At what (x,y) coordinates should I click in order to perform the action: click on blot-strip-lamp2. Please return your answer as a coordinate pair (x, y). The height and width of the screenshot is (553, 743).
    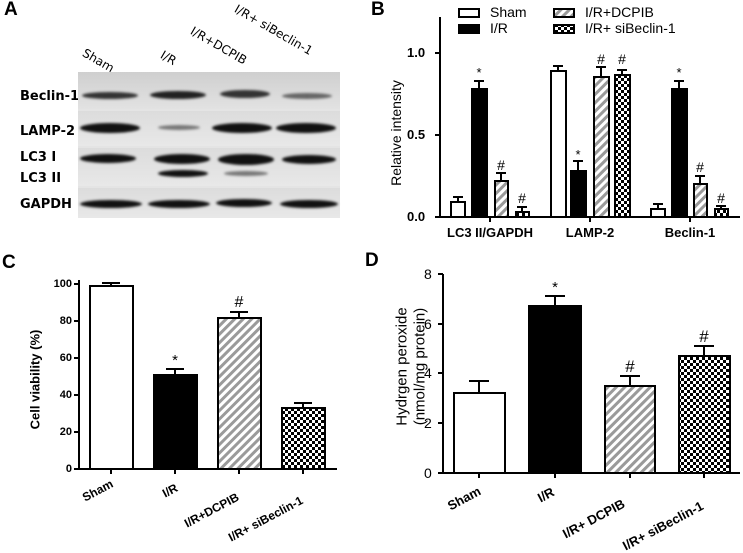
    Looking at the image, I should click on (209, 128).